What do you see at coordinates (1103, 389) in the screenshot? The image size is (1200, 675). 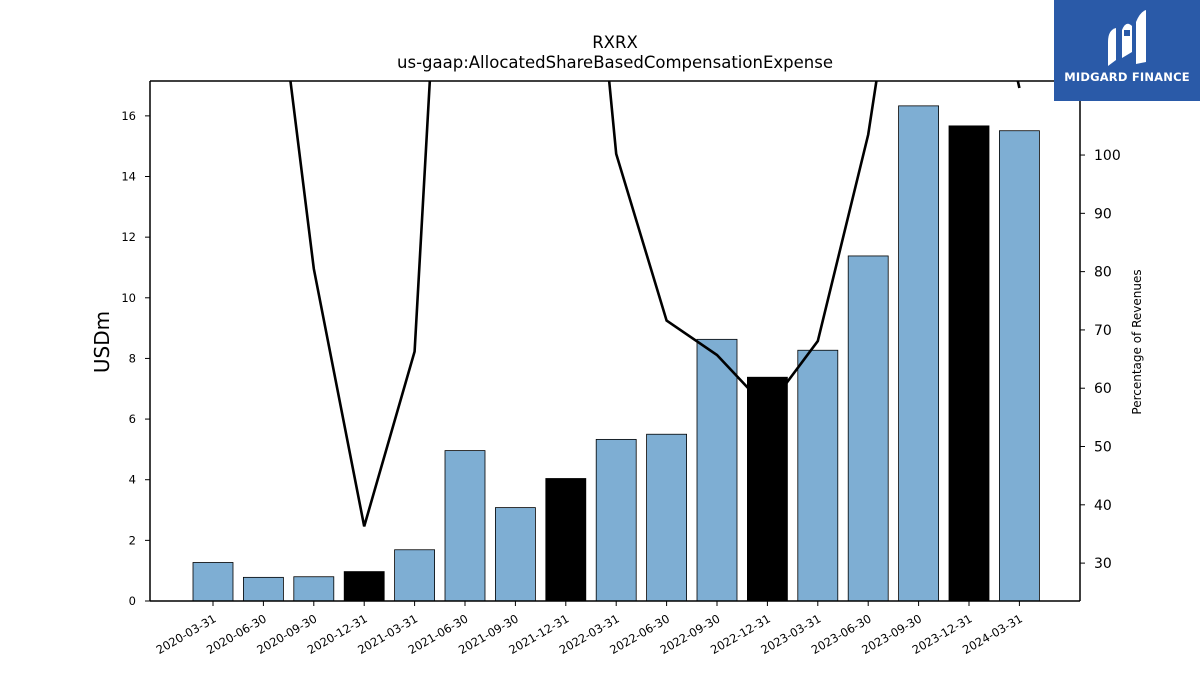 I see `y2-tick-label: 60` at bounding box center [1103, 389].